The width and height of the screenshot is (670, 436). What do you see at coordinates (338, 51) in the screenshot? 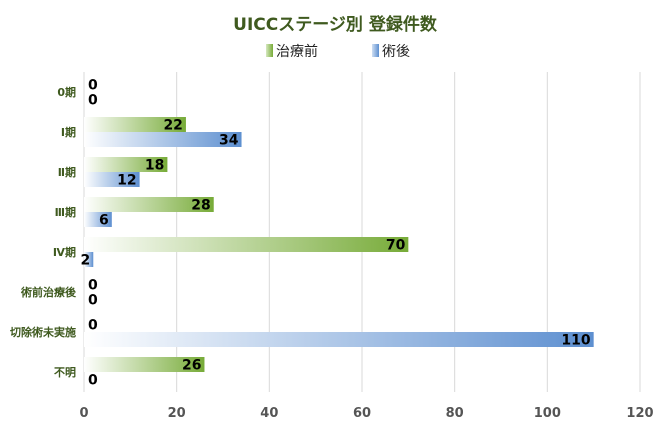
I see `legend: 治療前 術後` at bounding box center [338, 51].